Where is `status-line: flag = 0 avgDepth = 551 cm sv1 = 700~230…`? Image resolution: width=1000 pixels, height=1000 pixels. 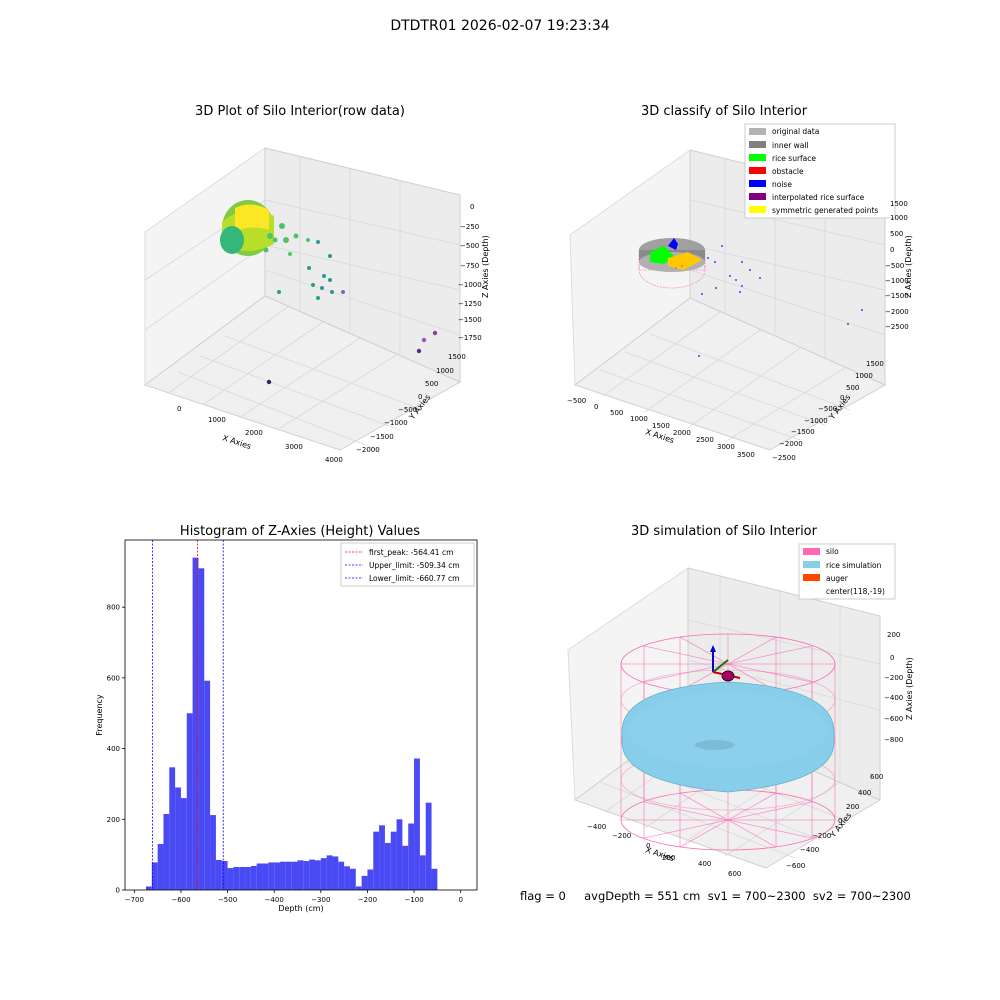
status-line: flag = 0 avgDepth = 551 cm sv1 = 700~230… is located at coordinates (715, 896).